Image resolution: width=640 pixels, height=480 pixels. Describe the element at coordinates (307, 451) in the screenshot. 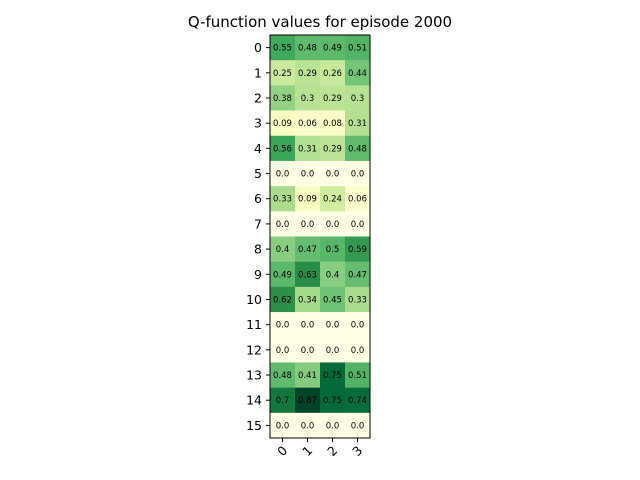

I see `x-tick-label: 1` at that location.